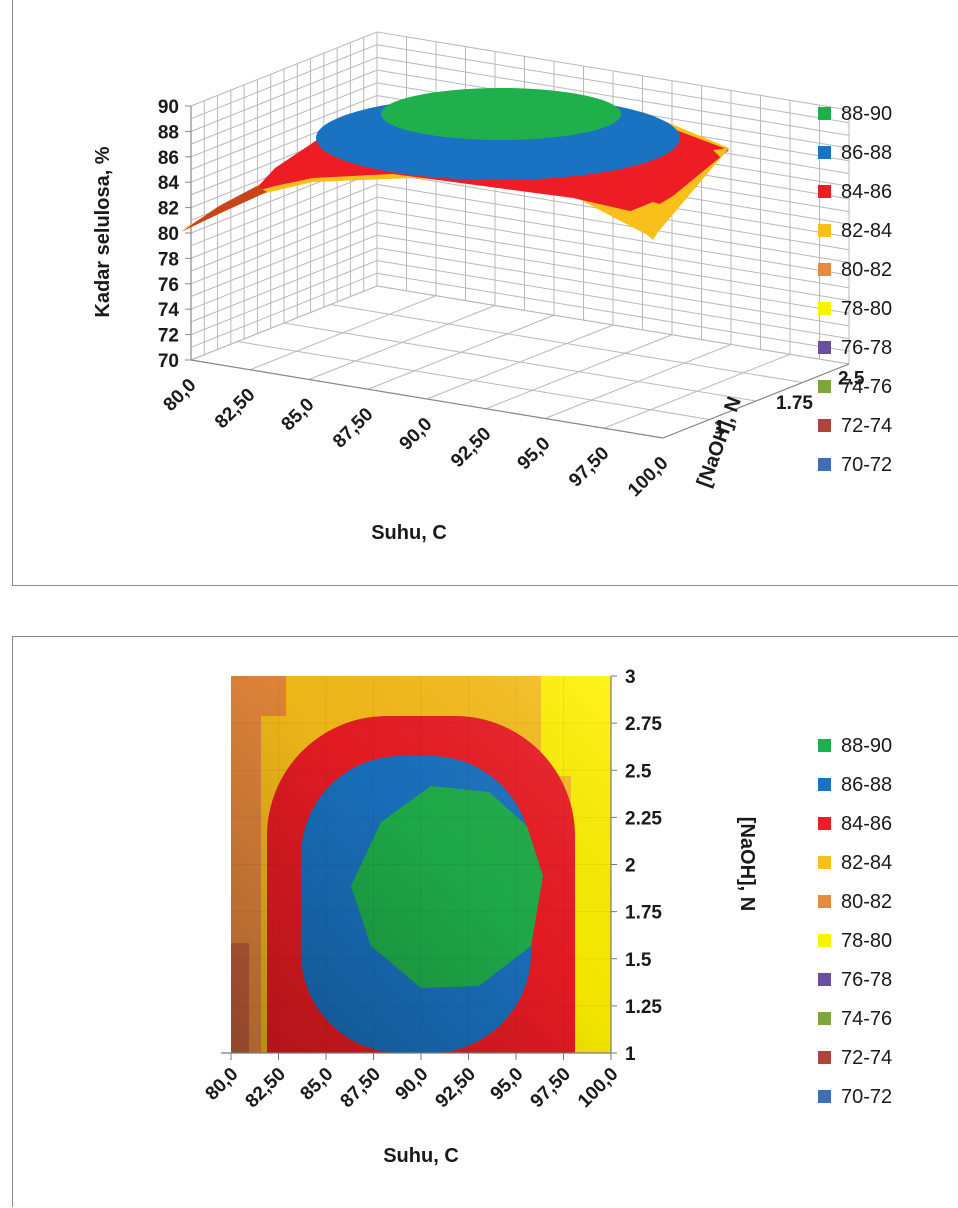  What do you see at coordinates (168, 132) in the screenshot?
I see `z-tick-label: 88` at bounding box center [168, 132].